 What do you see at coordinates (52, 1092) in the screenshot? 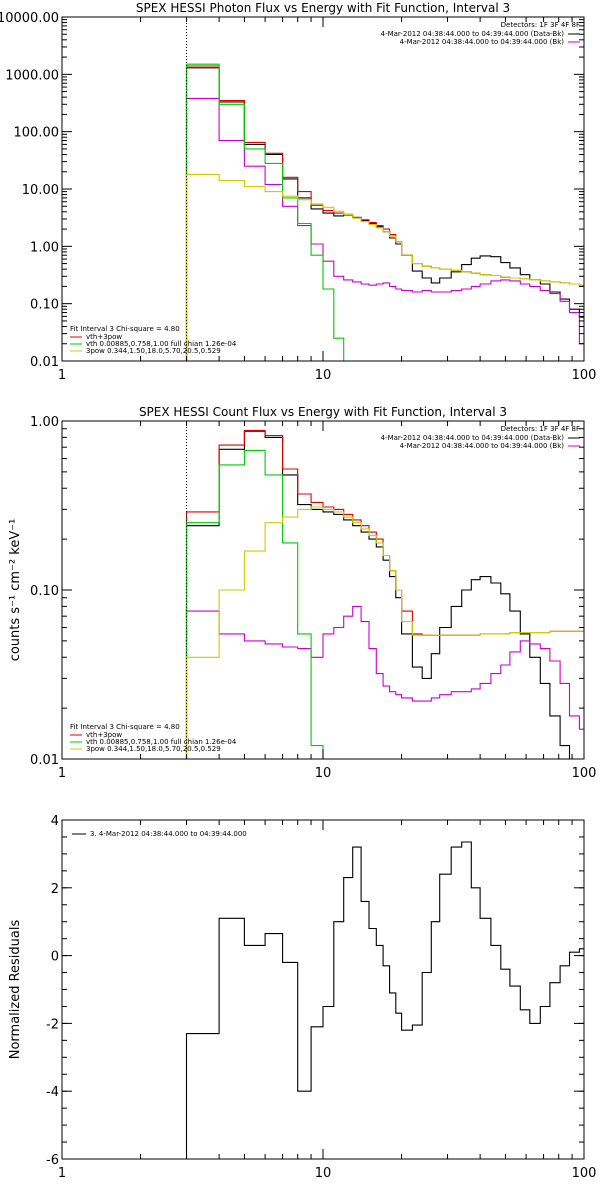
I see `y-tick-label: -4` at bounding box center [52, 1092].